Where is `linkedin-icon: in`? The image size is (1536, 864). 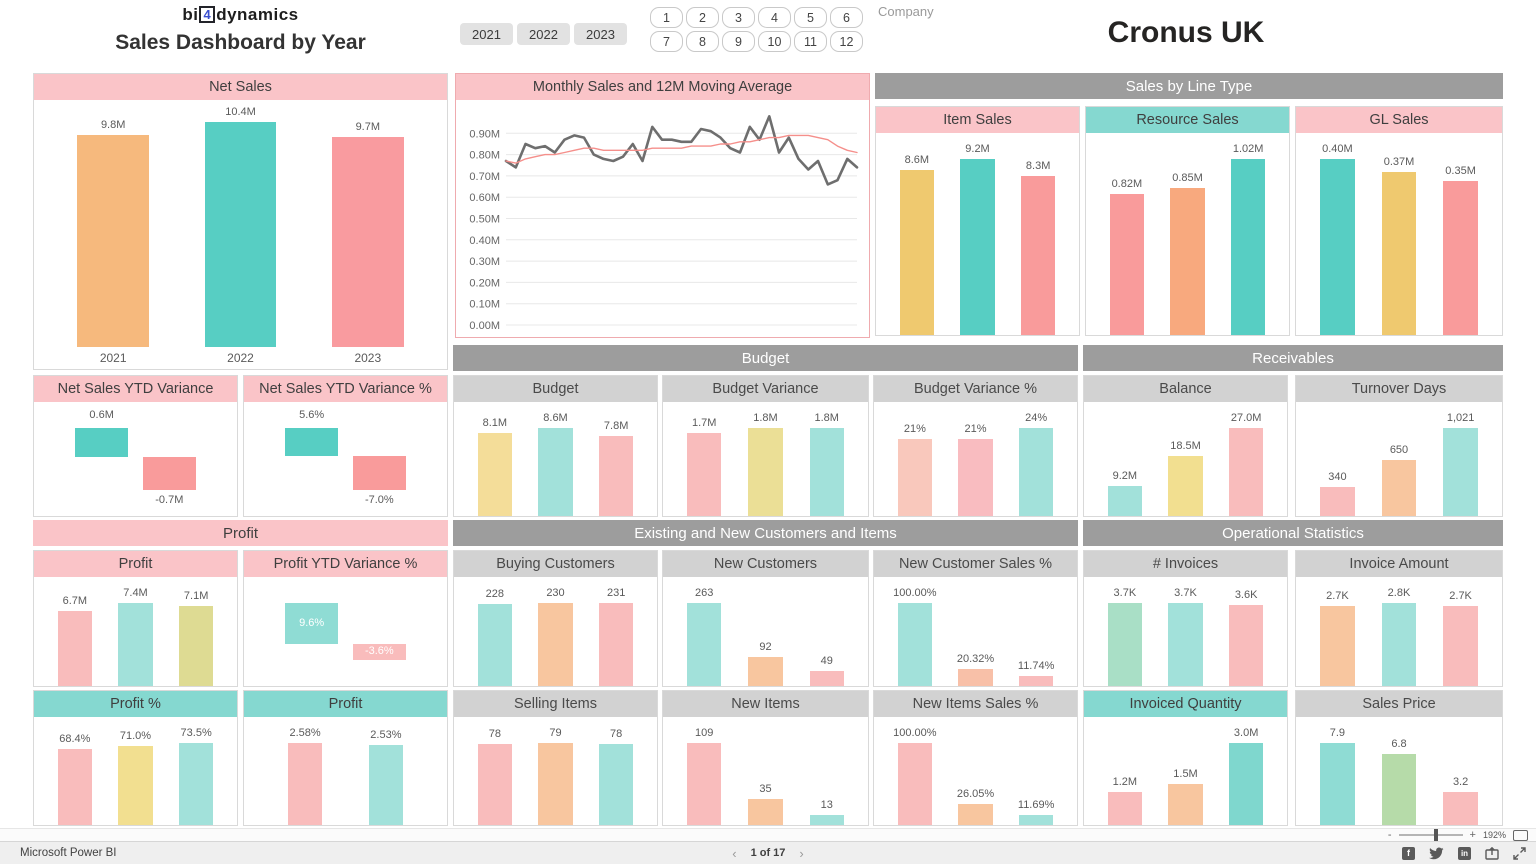 linkedin-icon: in is located at coordinates (1464, 853).